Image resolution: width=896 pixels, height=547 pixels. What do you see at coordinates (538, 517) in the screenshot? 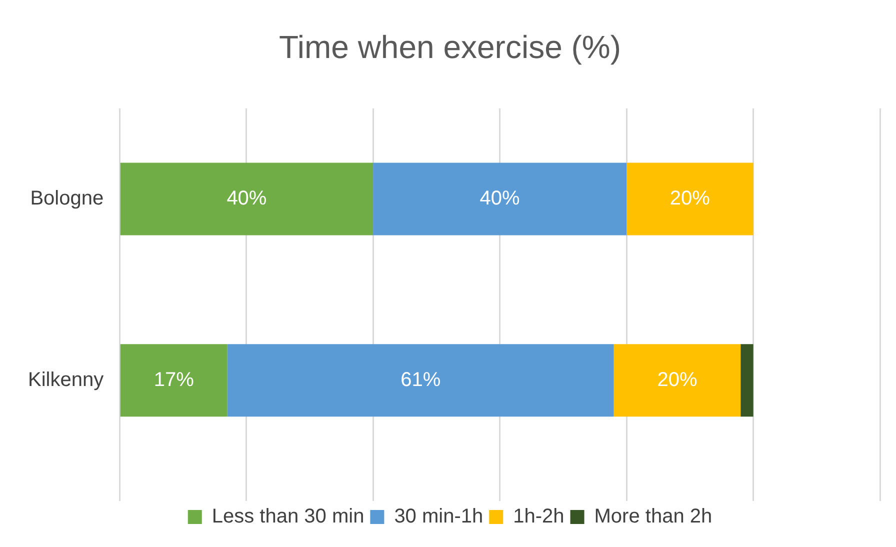
I see `legend-label: 1h-2h` at bounding box center [538, 517].